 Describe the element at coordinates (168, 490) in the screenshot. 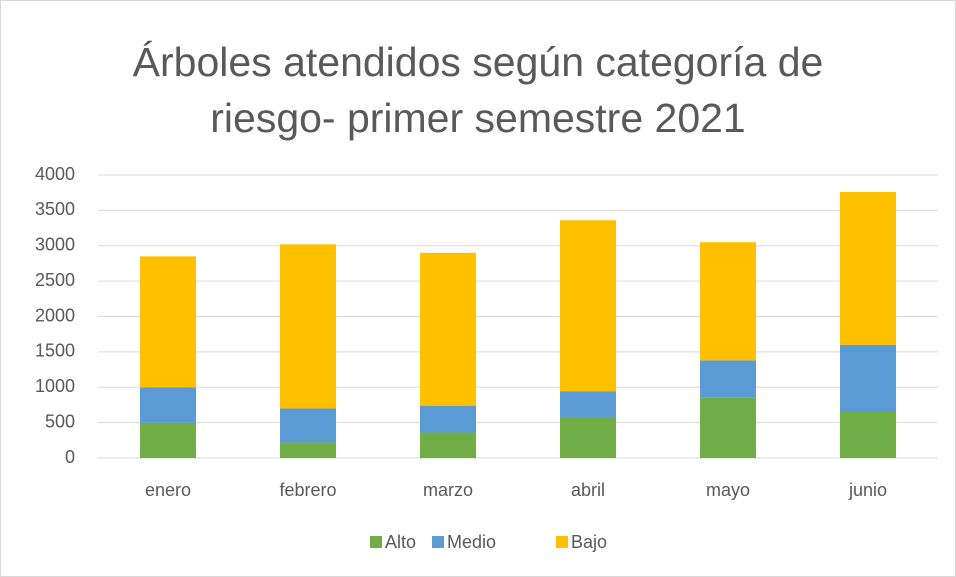

I see `x-tick-label: enero` at that location.